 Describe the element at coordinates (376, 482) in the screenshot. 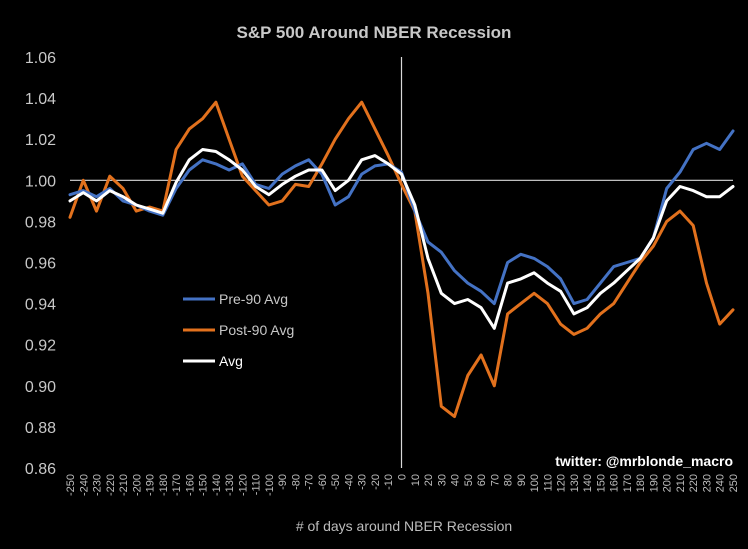

I see `x-tick-label: -20` at that location.